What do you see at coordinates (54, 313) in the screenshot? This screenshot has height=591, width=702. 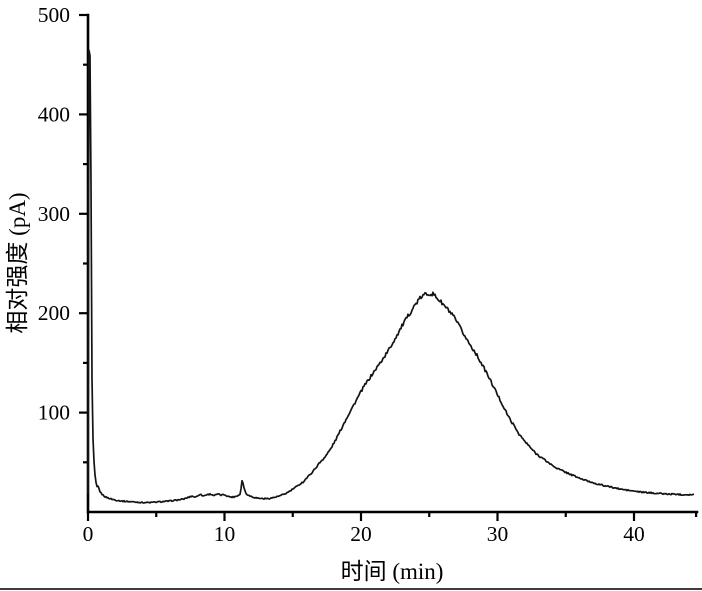 I see `y-tick-label: 200` at bounding box center [54, 313].